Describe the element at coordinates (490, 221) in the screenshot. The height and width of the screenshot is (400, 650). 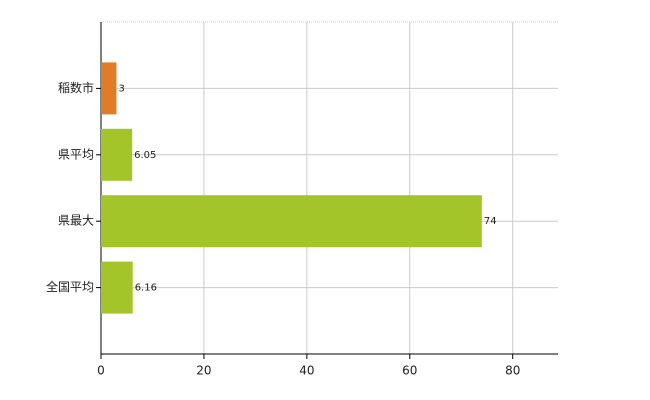
I see `data-label: 74` at that location.